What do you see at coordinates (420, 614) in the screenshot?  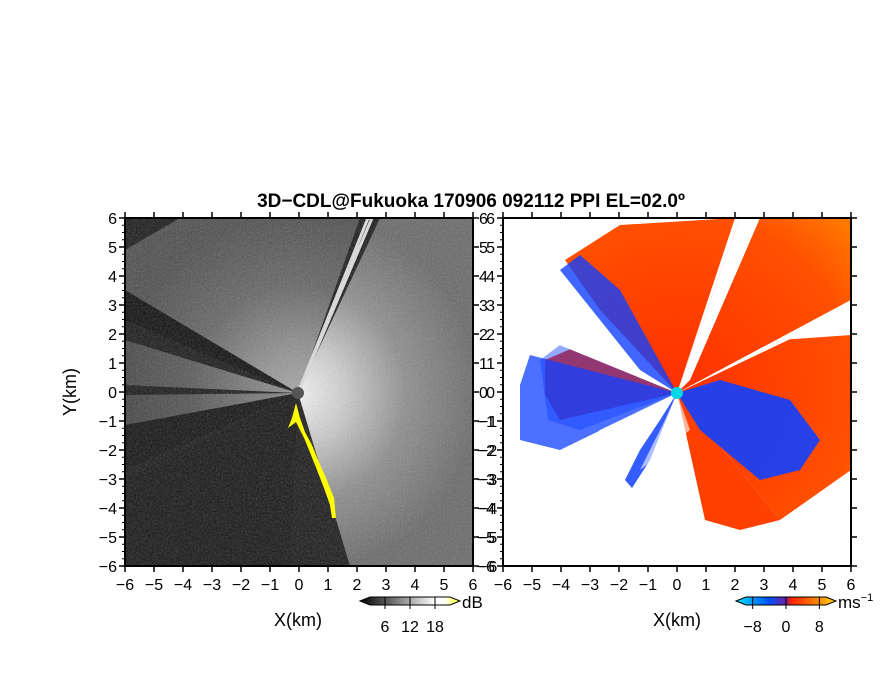 I see `reflectivity-colorbar: 6 12 18 dB` at bounding box center [420, 614].